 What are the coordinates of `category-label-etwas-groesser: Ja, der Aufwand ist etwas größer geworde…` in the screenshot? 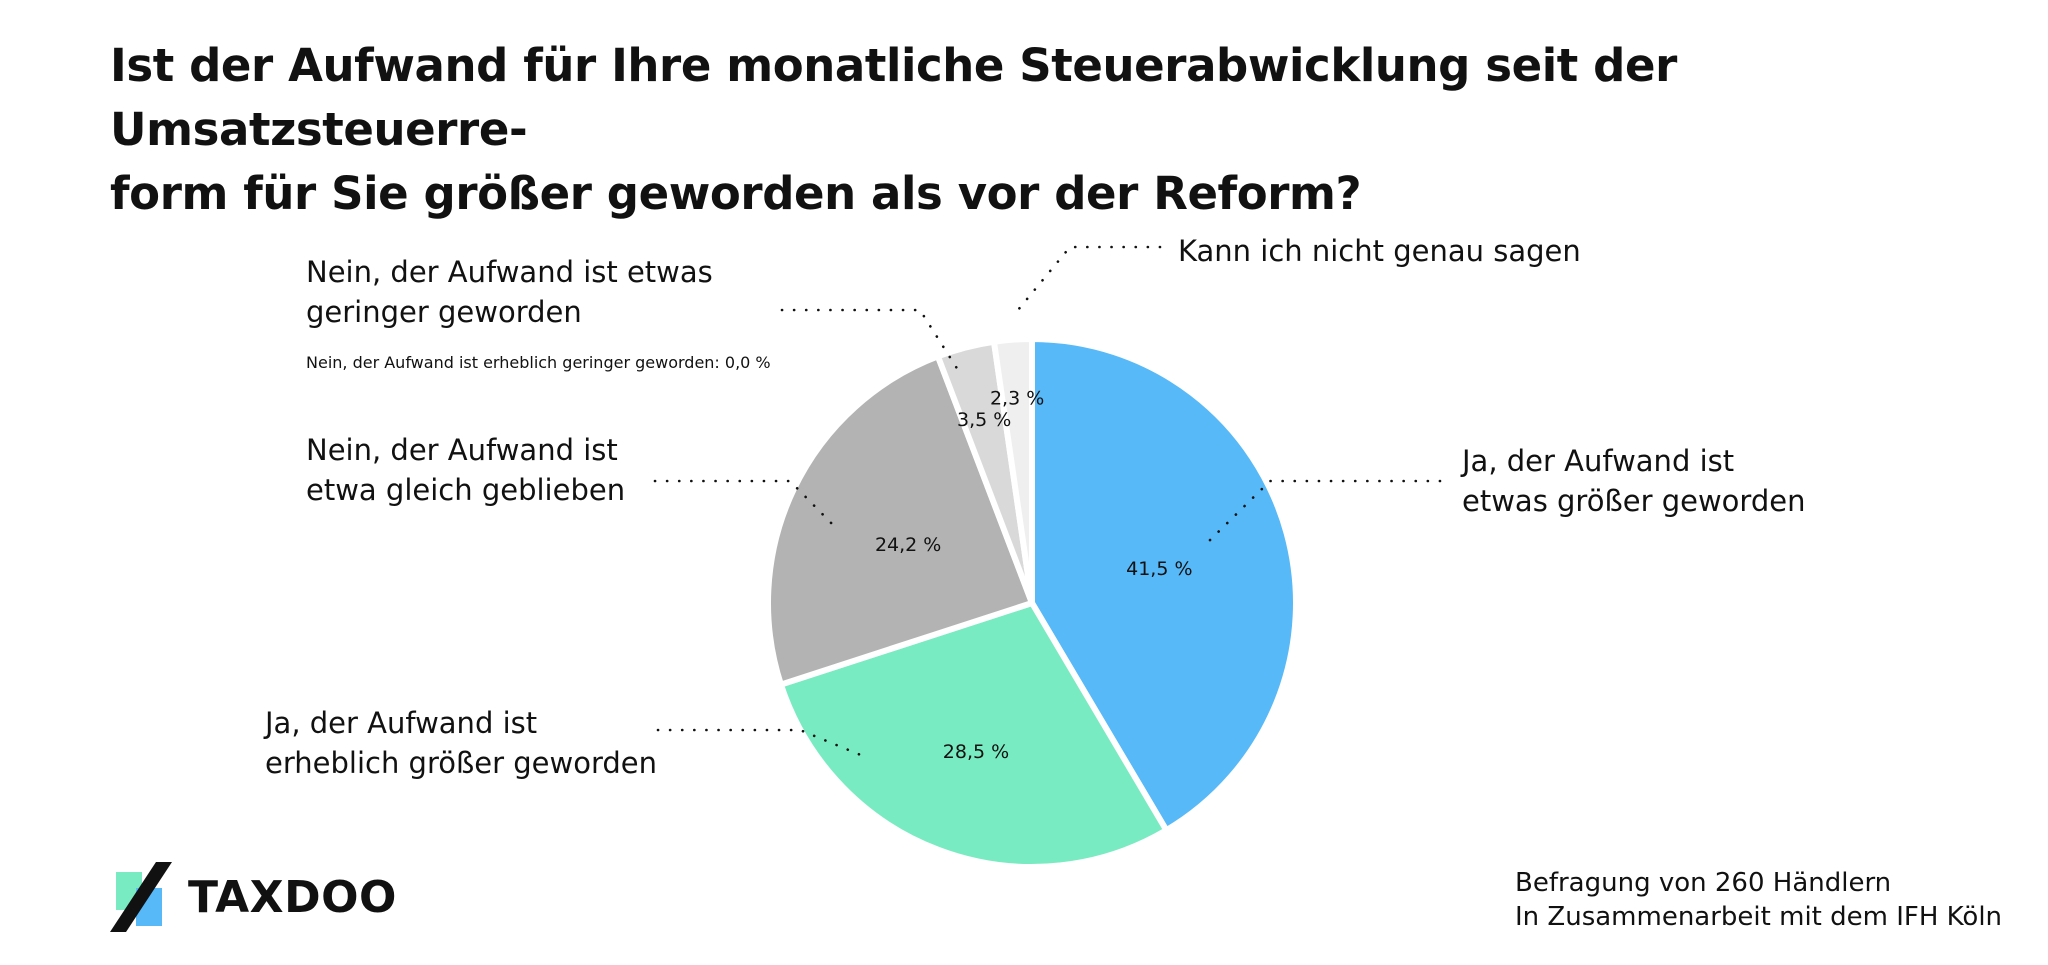 It's located at (1632, 481).